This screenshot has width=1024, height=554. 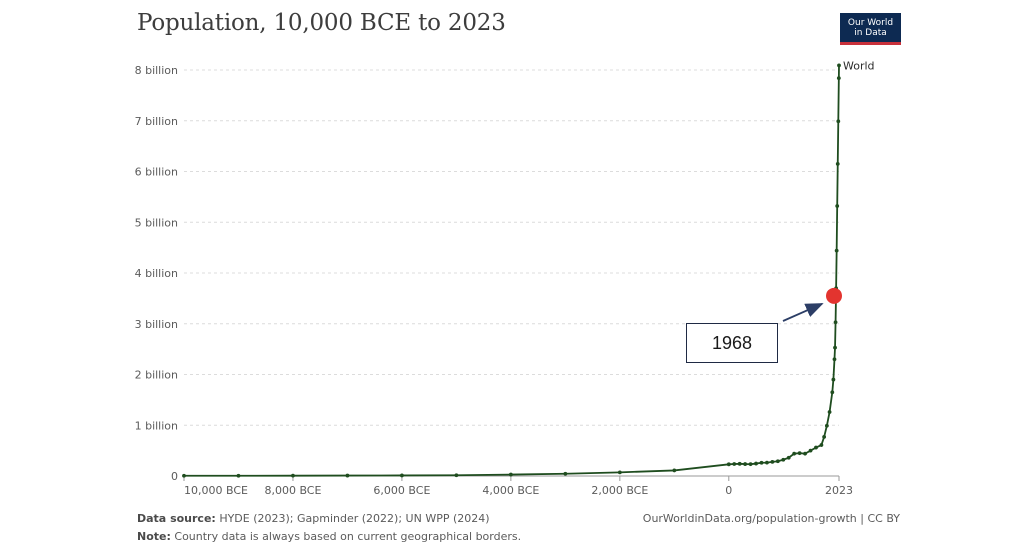 I want to click on x-tick-label: 4,000 BCE, so click(x=510, y=490).